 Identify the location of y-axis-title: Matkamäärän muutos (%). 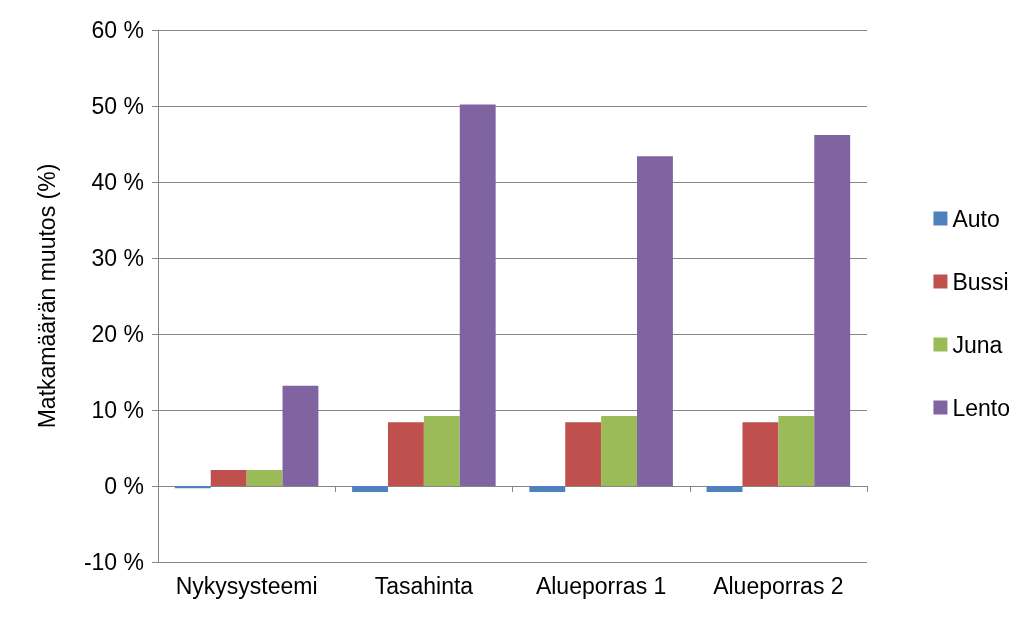
(46, 296).